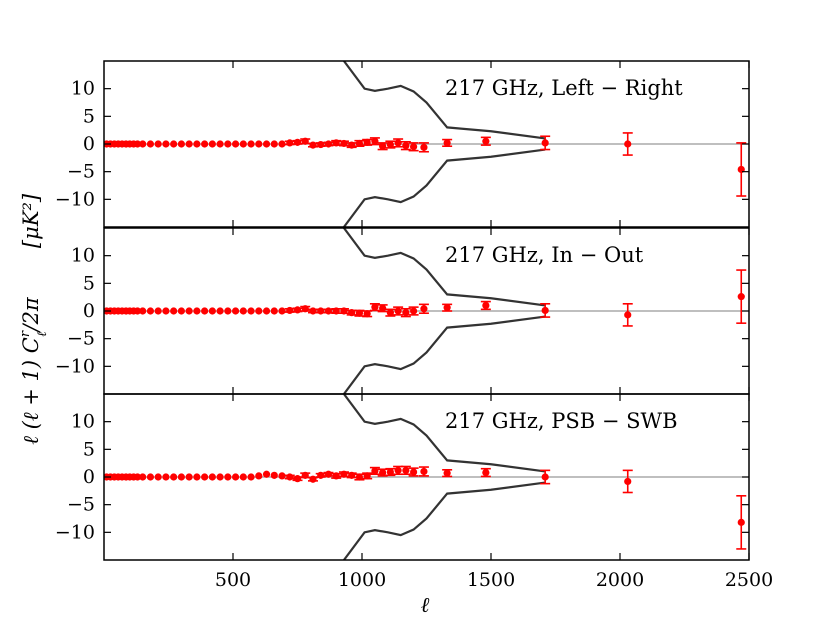  I want to click on y-axis-units: [μK²], so click(31, 220).